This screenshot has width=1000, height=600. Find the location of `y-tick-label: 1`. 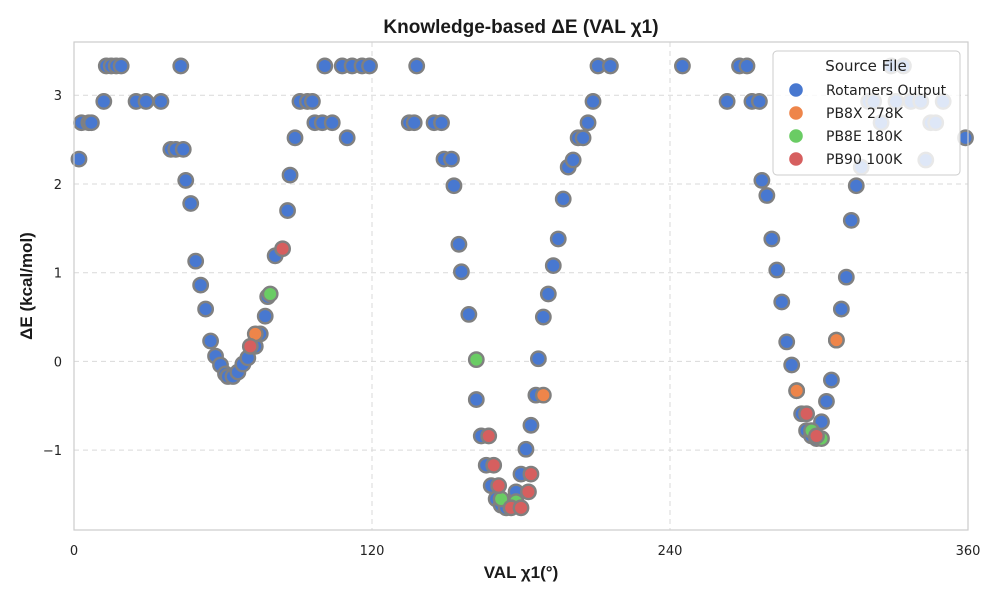

y-tick-label: 1 is located at coordinates (58, 274).